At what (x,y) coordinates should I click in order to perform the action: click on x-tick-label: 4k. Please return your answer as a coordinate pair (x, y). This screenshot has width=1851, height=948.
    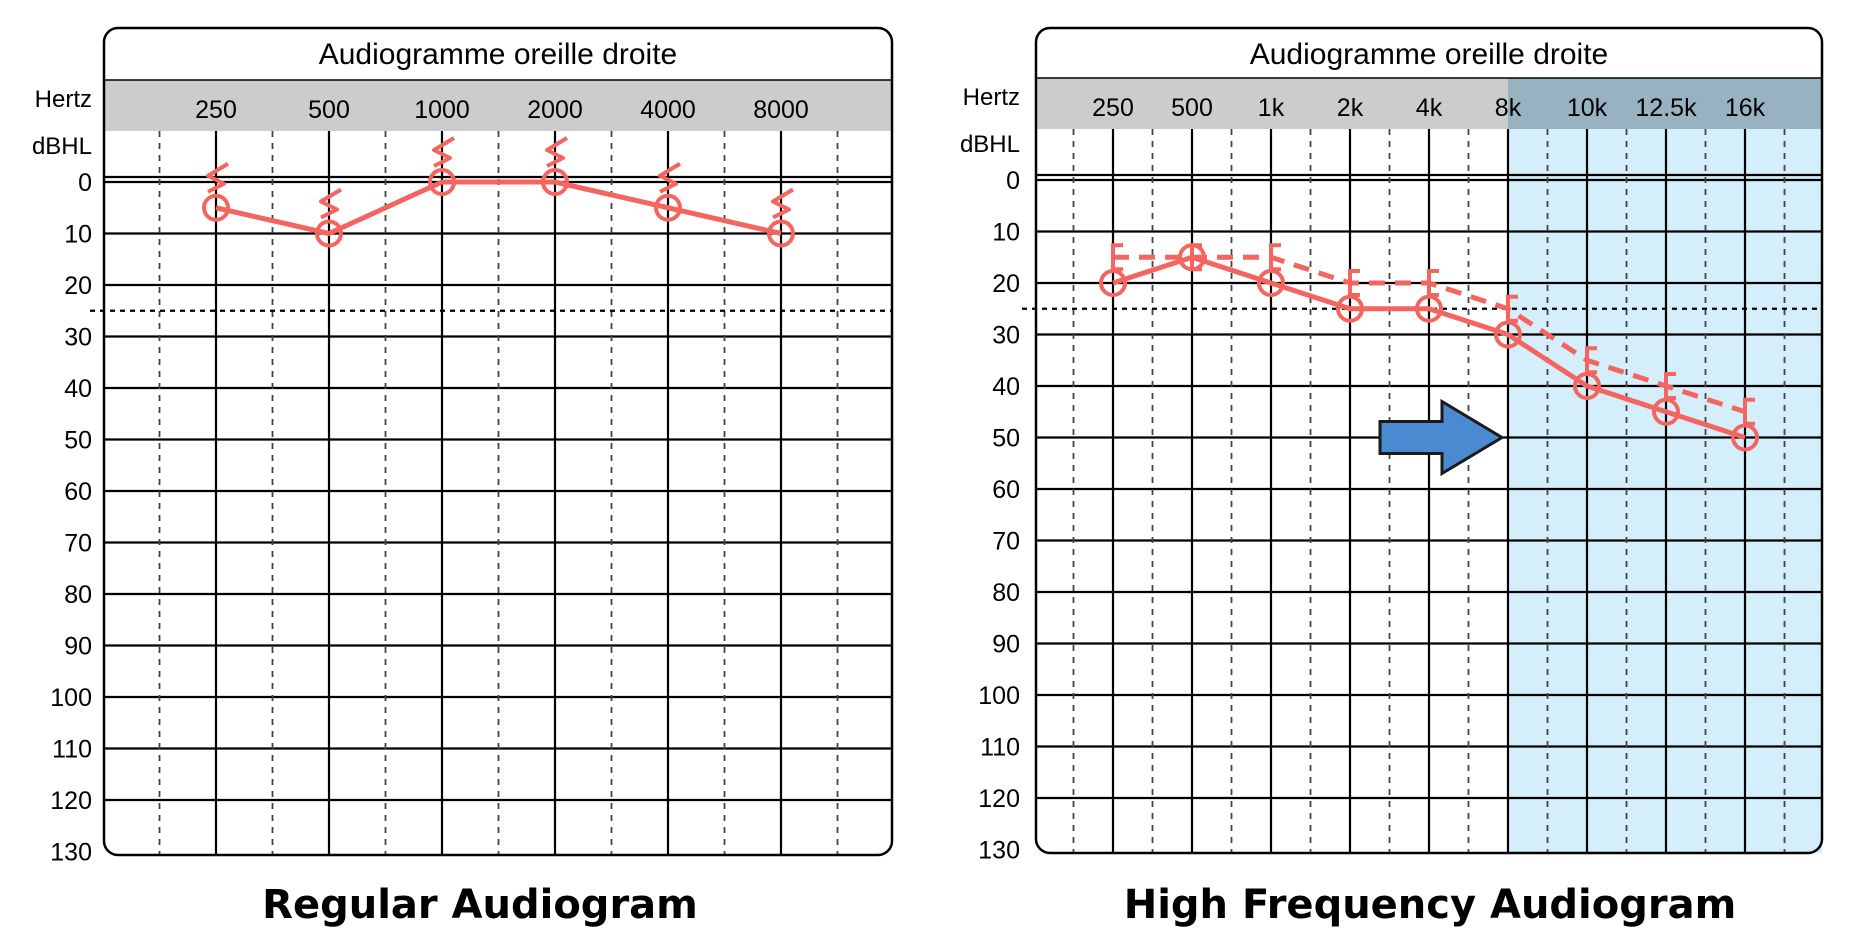
    Looking at the image, I should click on (1429, 108).